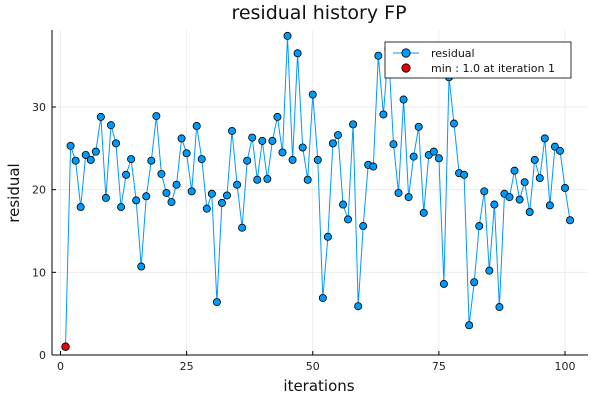  Describe the element at coordinates (406, 68) in the screenshot. I see `legend-marker-min` at that location.